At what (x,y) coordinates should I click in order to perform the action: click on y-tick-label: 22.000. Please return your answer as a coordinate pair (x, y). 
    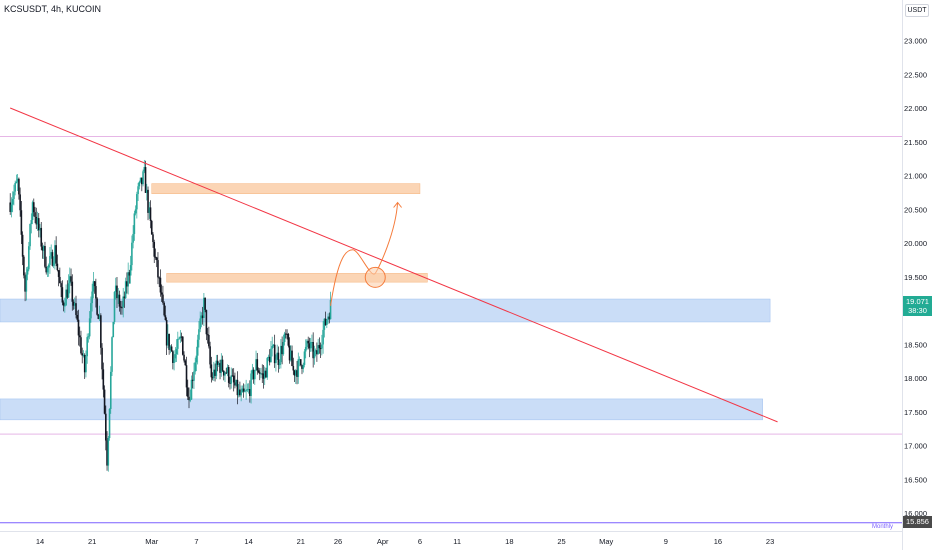
    Looking at the image, I should click on (915, 108).